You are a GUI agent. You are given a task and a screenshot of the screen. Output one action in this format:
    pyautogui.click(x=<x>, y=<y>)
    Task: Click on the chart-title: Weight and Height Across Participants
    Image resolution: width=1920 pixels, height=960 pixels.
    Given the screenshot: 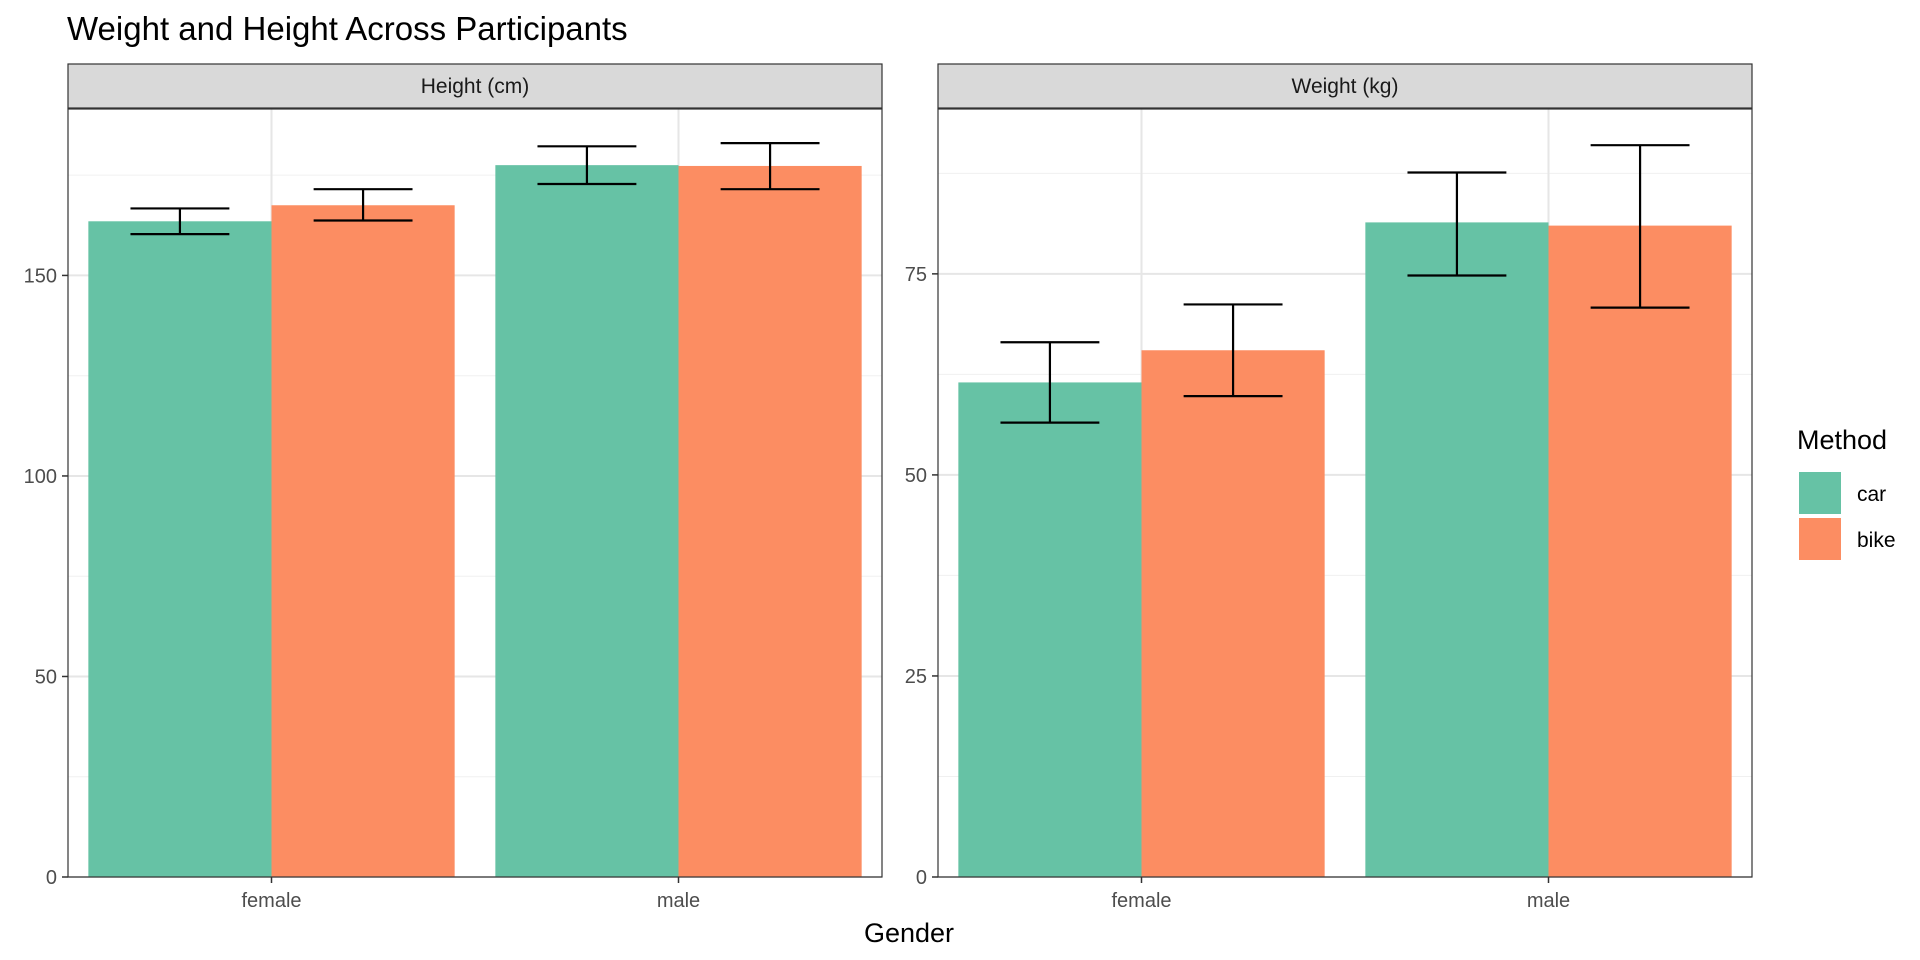 What is the action you would take?
    pyautogui.click(x=347, y=28)
    